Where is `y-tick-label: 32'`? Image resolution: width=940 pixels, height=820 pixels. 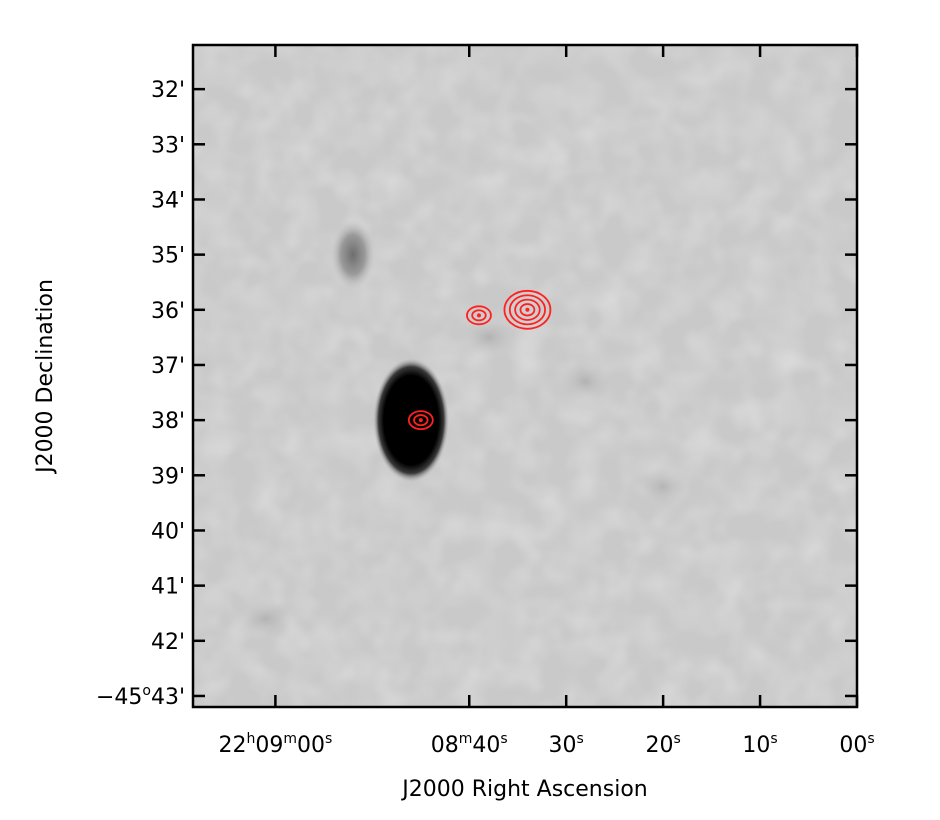 y-tick-label: 32' is located at coordinates (168, 90).